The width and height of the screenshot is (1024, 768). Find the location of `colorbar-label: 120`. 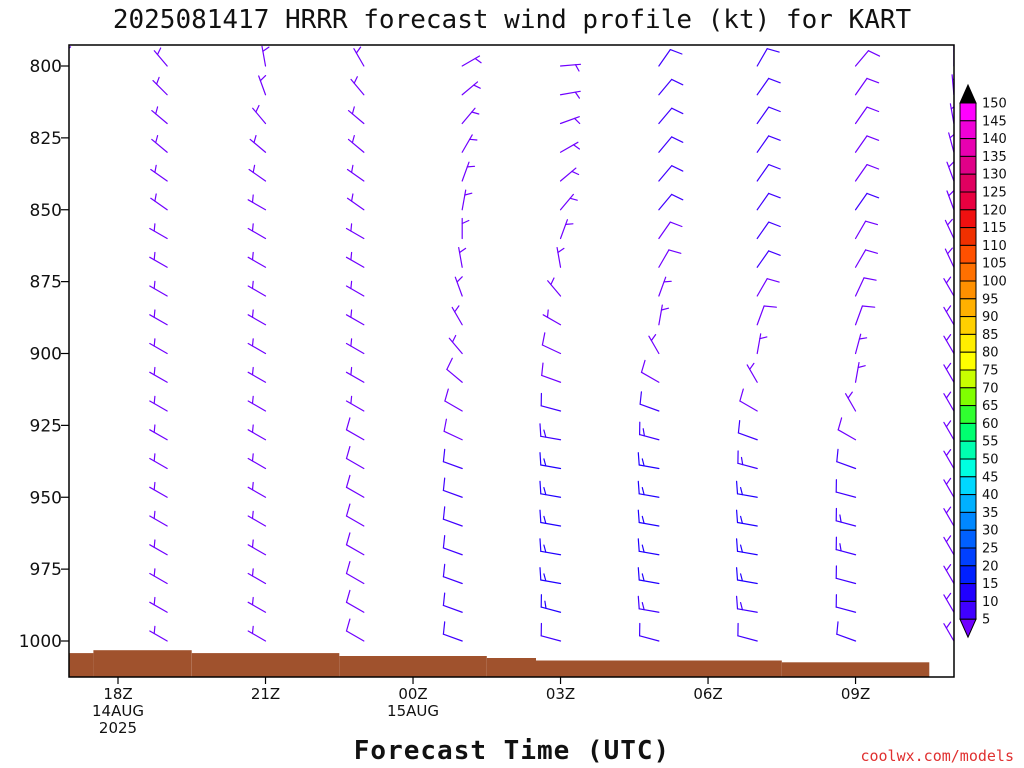

colorbar-label: 120 is located at coordinates (994, 210).